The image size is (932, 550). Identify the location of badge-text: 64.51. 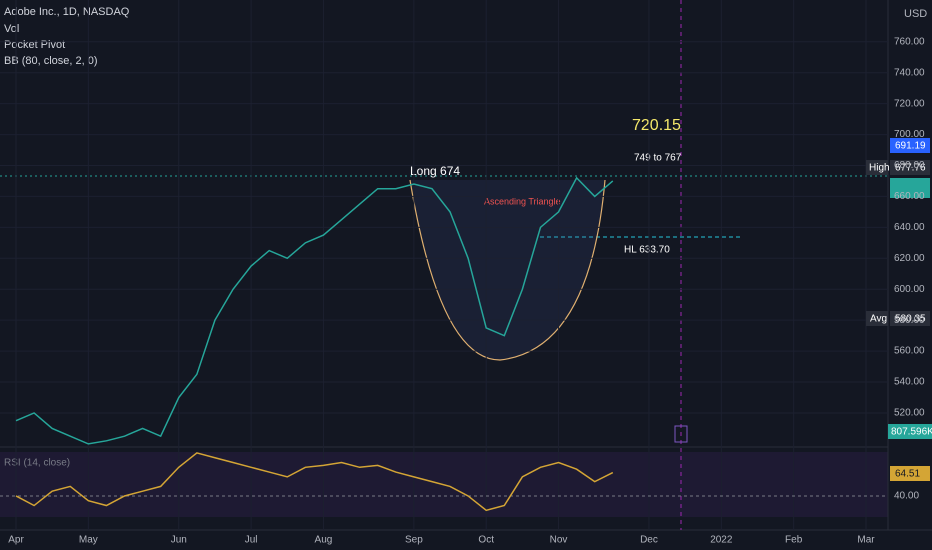
(907, 474).